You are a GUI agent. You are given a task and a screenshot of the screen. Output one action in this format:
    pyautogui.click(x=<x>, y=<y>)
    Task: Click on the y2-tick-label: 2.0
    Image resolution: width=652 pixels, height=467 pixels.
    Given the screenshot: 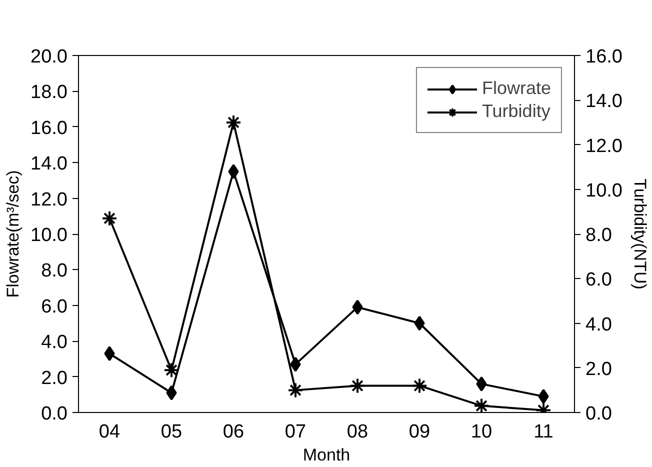 What is the action you would take?
    pyautogui.click(x=599, y=369)
    